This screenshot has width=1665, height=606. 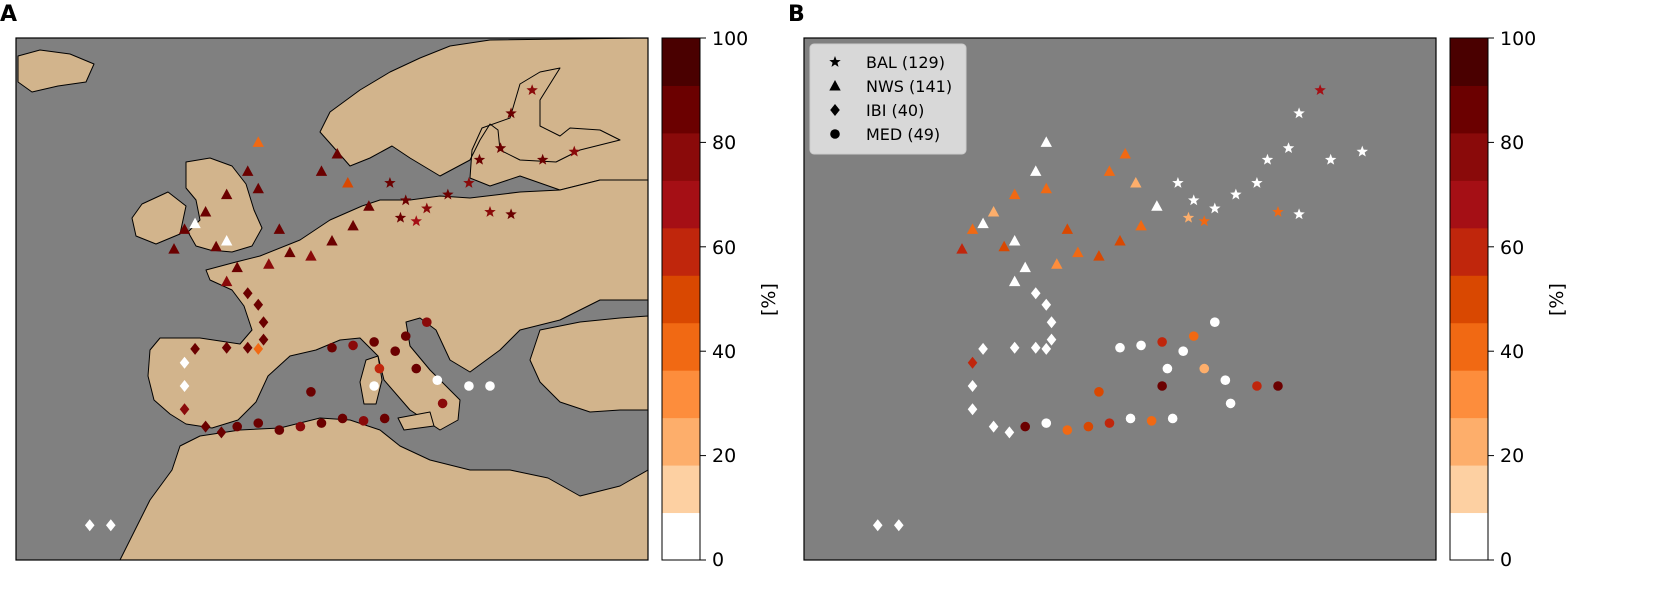 What do you see at coordinates (888, 99) in the screenshot?
I see `legend: BAL (129) NWS (141) IBI (40) MED (49)` at bounding box center [888, 99].